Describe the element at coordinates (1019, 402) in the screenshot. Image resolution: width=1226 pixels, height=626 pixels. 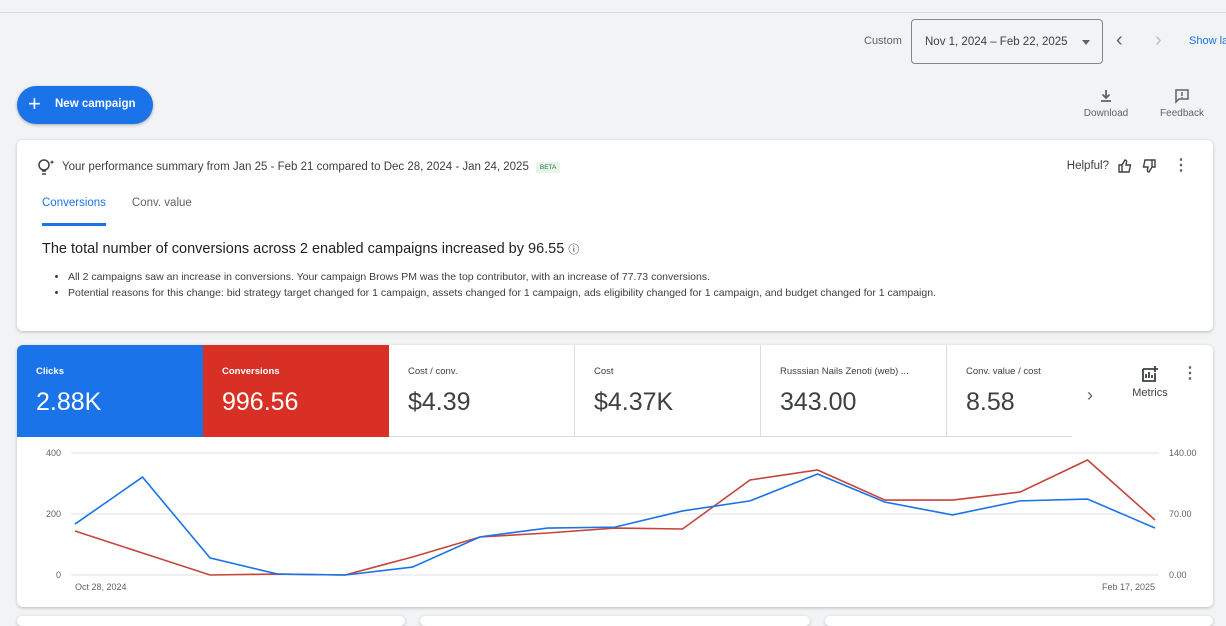
I see `metric-value: 8.58` at that location.